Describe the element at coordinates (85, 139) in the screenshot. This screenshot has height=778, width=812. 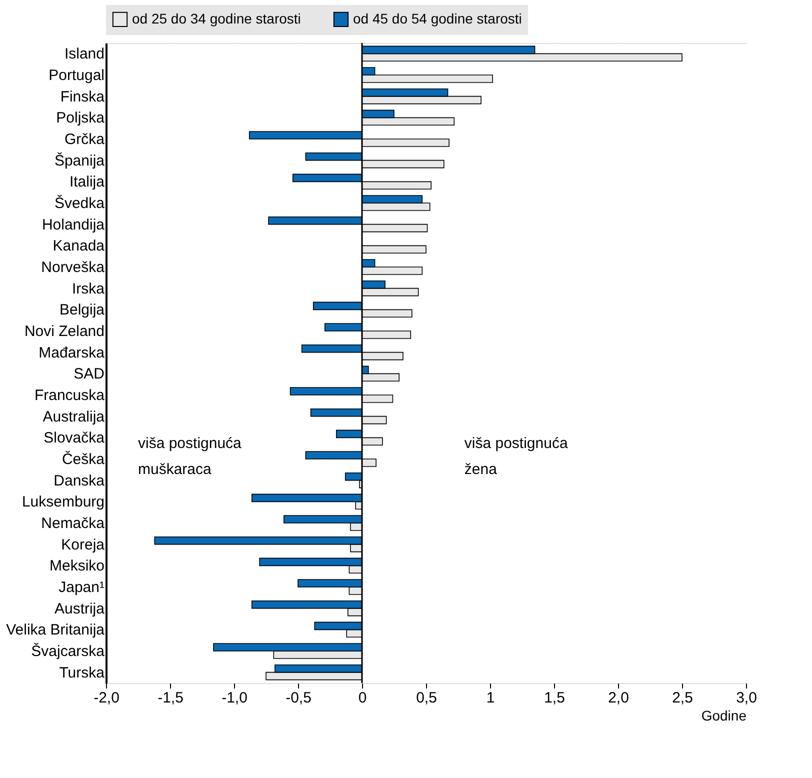
I see `y-tick-label: Grčka` at that location.